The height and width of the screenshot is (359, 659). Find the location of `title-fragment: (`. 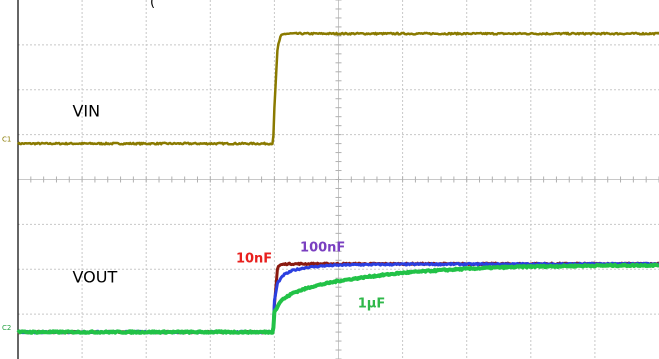

title-fragment: ( is located at coordinates (152, 5).